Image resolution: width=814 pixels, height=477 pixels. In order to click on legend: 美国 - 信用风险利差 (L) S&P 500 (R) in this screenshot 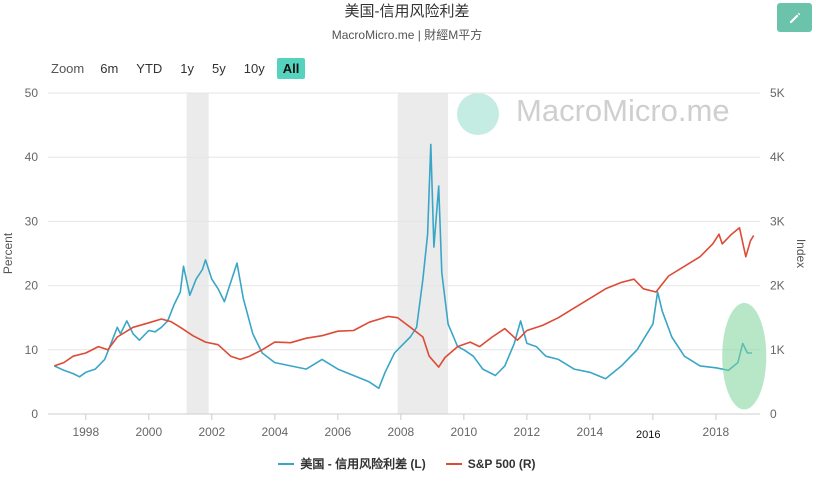, I will do `click(407, 463)`.